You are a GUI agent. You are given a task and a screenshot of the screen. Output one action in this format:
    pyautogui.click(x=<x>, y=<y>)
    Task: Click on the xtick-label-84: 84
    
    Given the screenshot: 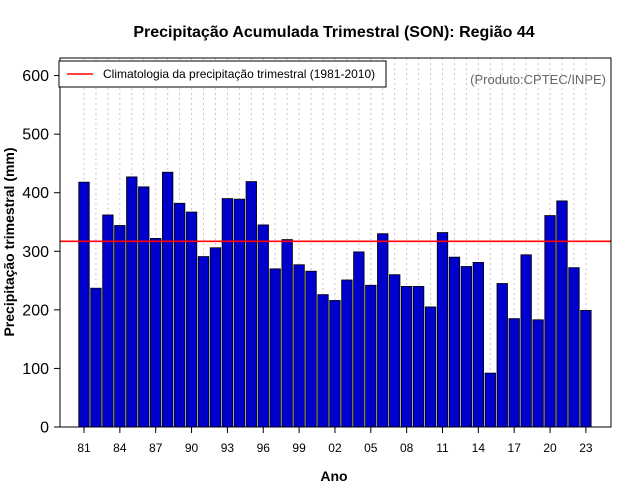 What is the action you would take?
    pyautogui.click(x=120, y=448)
    